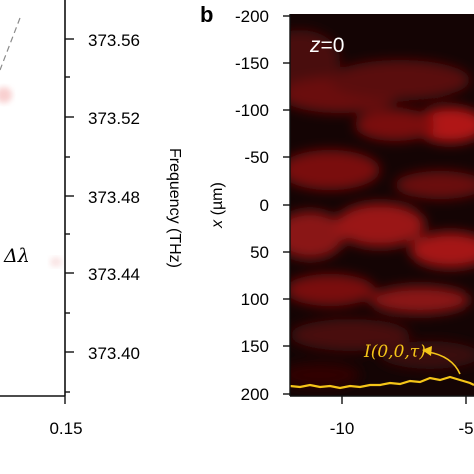  What do you see at coordinates (114, 197) in the screenshot?
I see `freq-tick-label: 373.48` at bounding box center [114, 197].